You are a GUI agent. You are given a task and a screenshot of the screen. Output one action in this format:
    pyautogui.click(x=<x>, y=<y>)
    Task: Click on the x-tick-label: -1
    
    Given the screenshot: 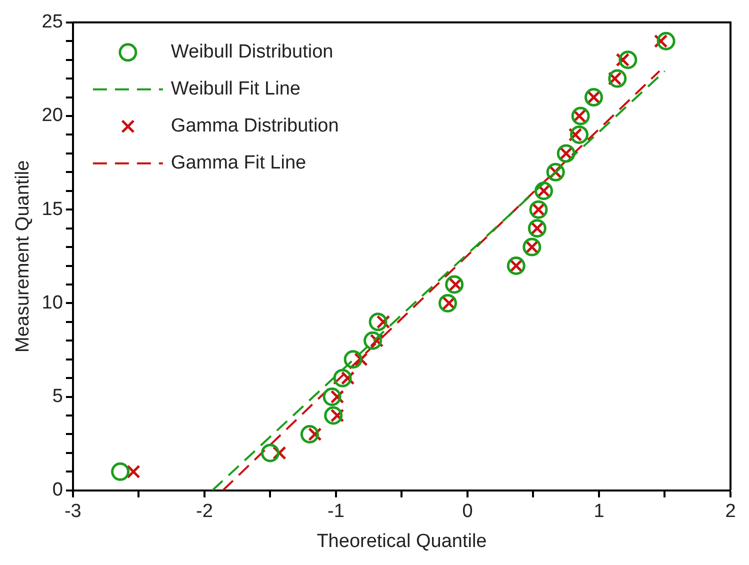 What is the action you would take?
    pyautogui.click(x=336, y=511)
    